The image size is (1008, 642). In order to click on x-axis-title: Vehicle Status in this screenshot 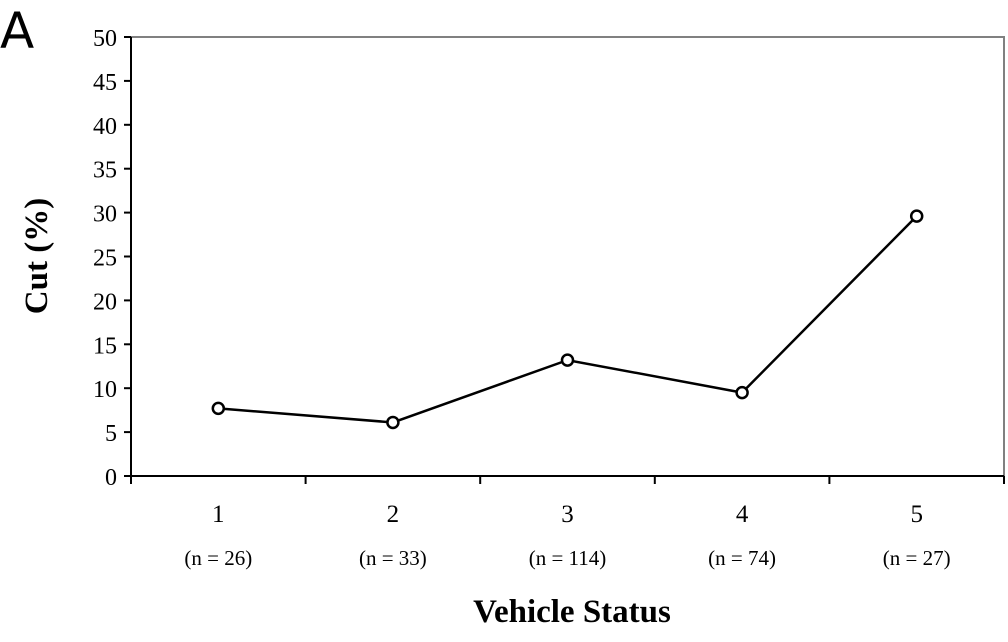, I will do `click(572, 612)`.